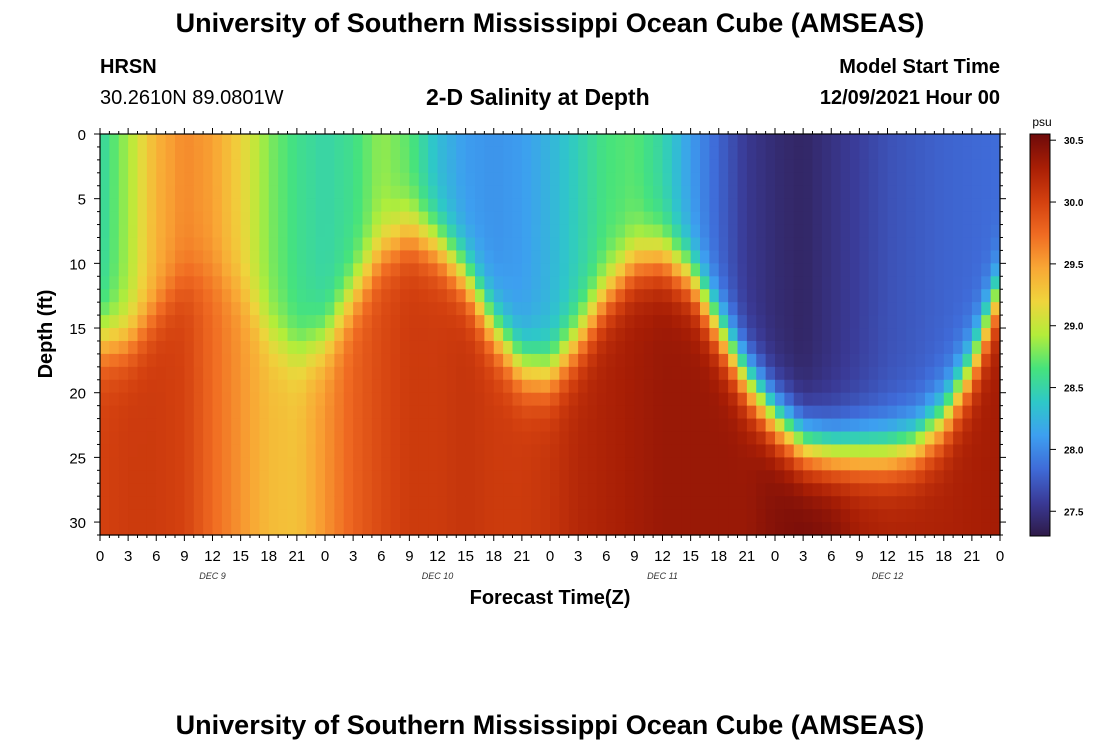 The width and height of the screenshot is (1100, 750). Describe the element at coordinates (77, 329) in the screenshot. I see `y-tick-label: 15` at that location.